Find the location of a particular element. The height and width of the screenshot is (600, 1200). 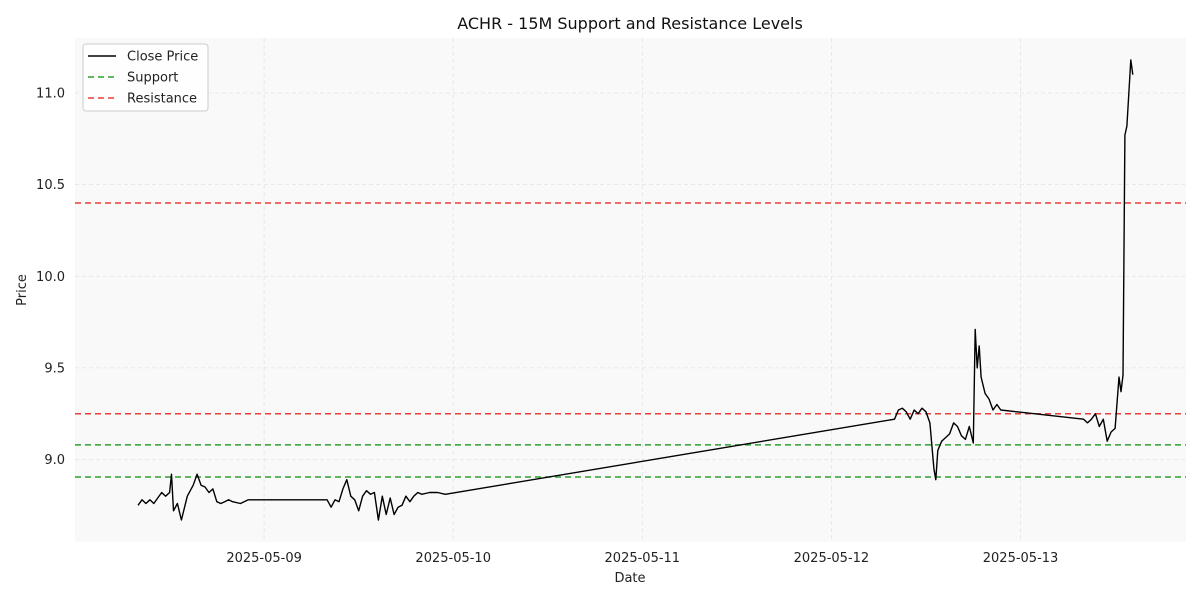

y-tick-label: 10.5 is located at coordinates (50, 185).